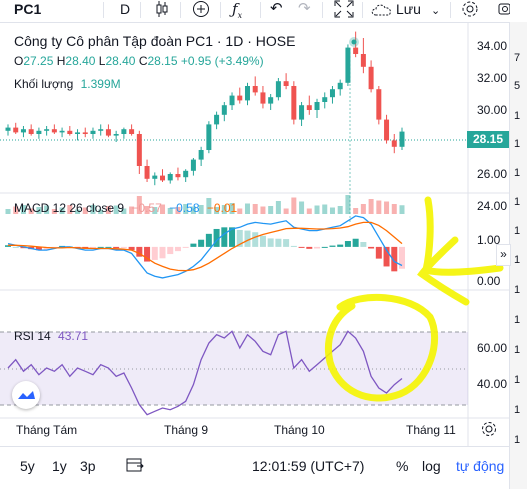 The width and height of the screenshot is (527, 490). What do you see at coordinates (162, 10) in the screenshot?
I see `candle-type-icon` at bounding box center [162, 10].